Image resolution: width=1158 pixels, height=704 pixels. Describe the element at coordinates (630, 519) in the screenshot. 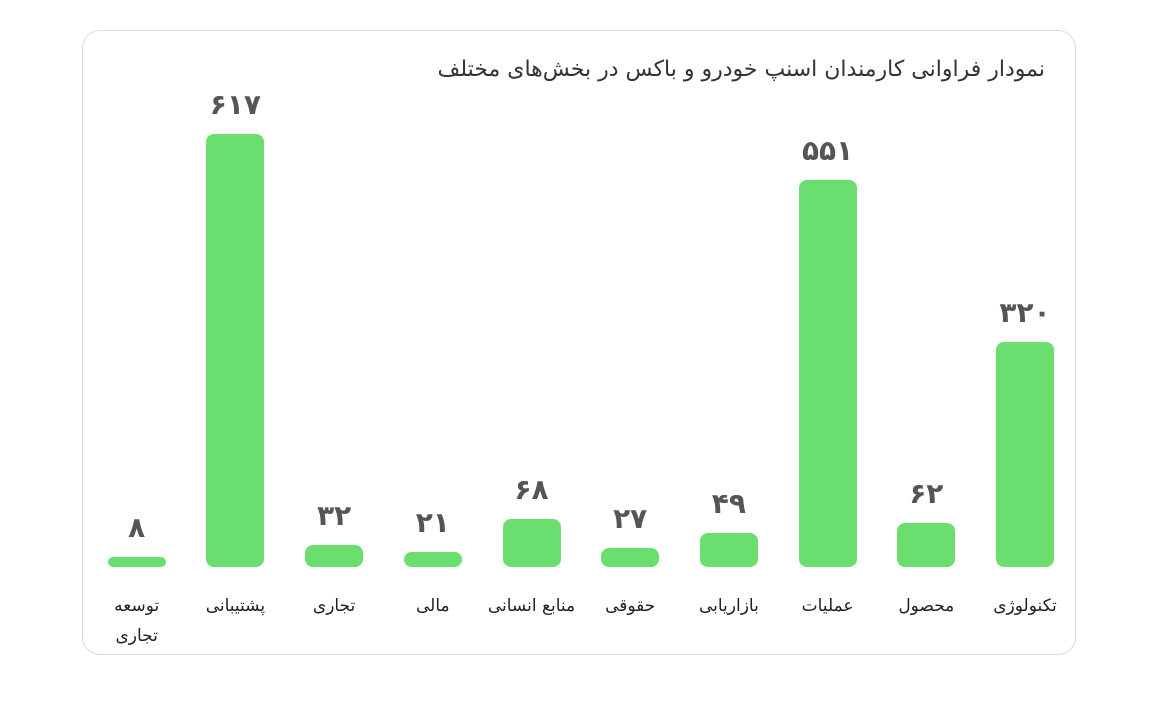

I see `value-label: ۲۷` at that location.